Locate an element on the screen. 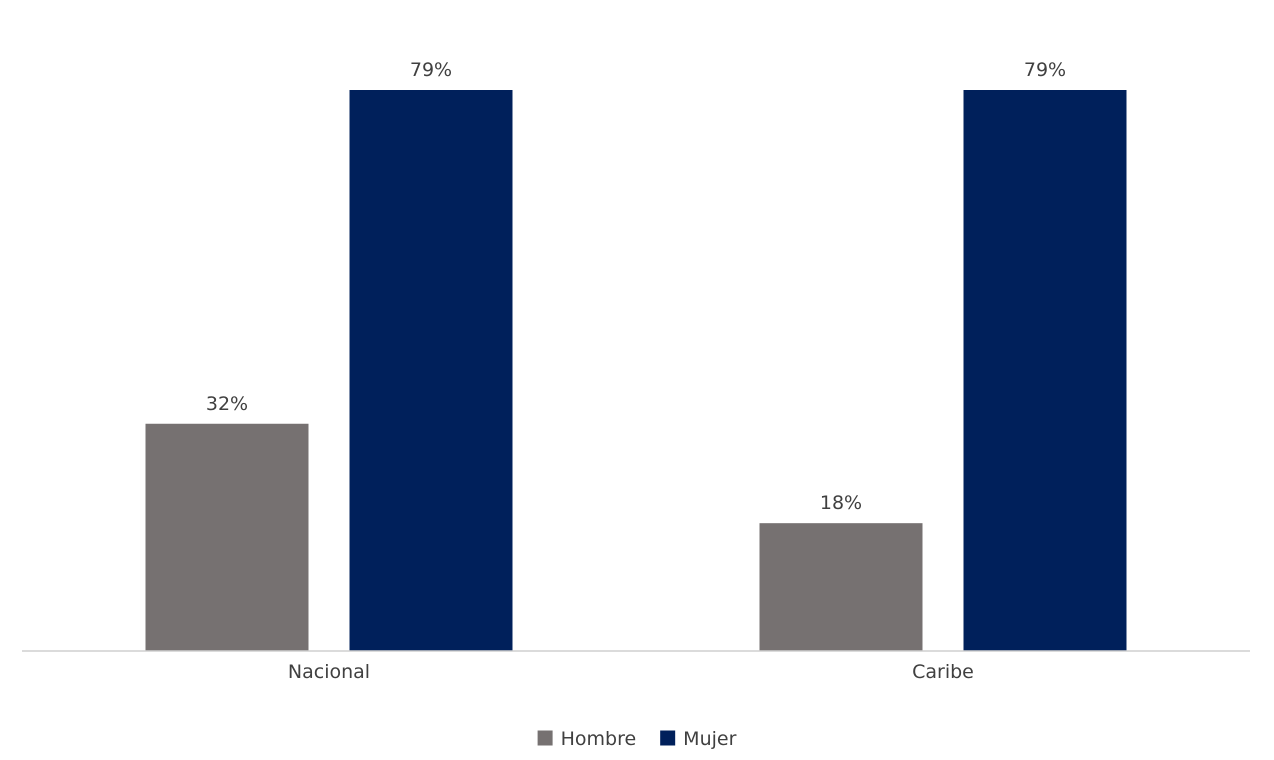  legend: Hombre Mujer is located at coordinates (637, 739).